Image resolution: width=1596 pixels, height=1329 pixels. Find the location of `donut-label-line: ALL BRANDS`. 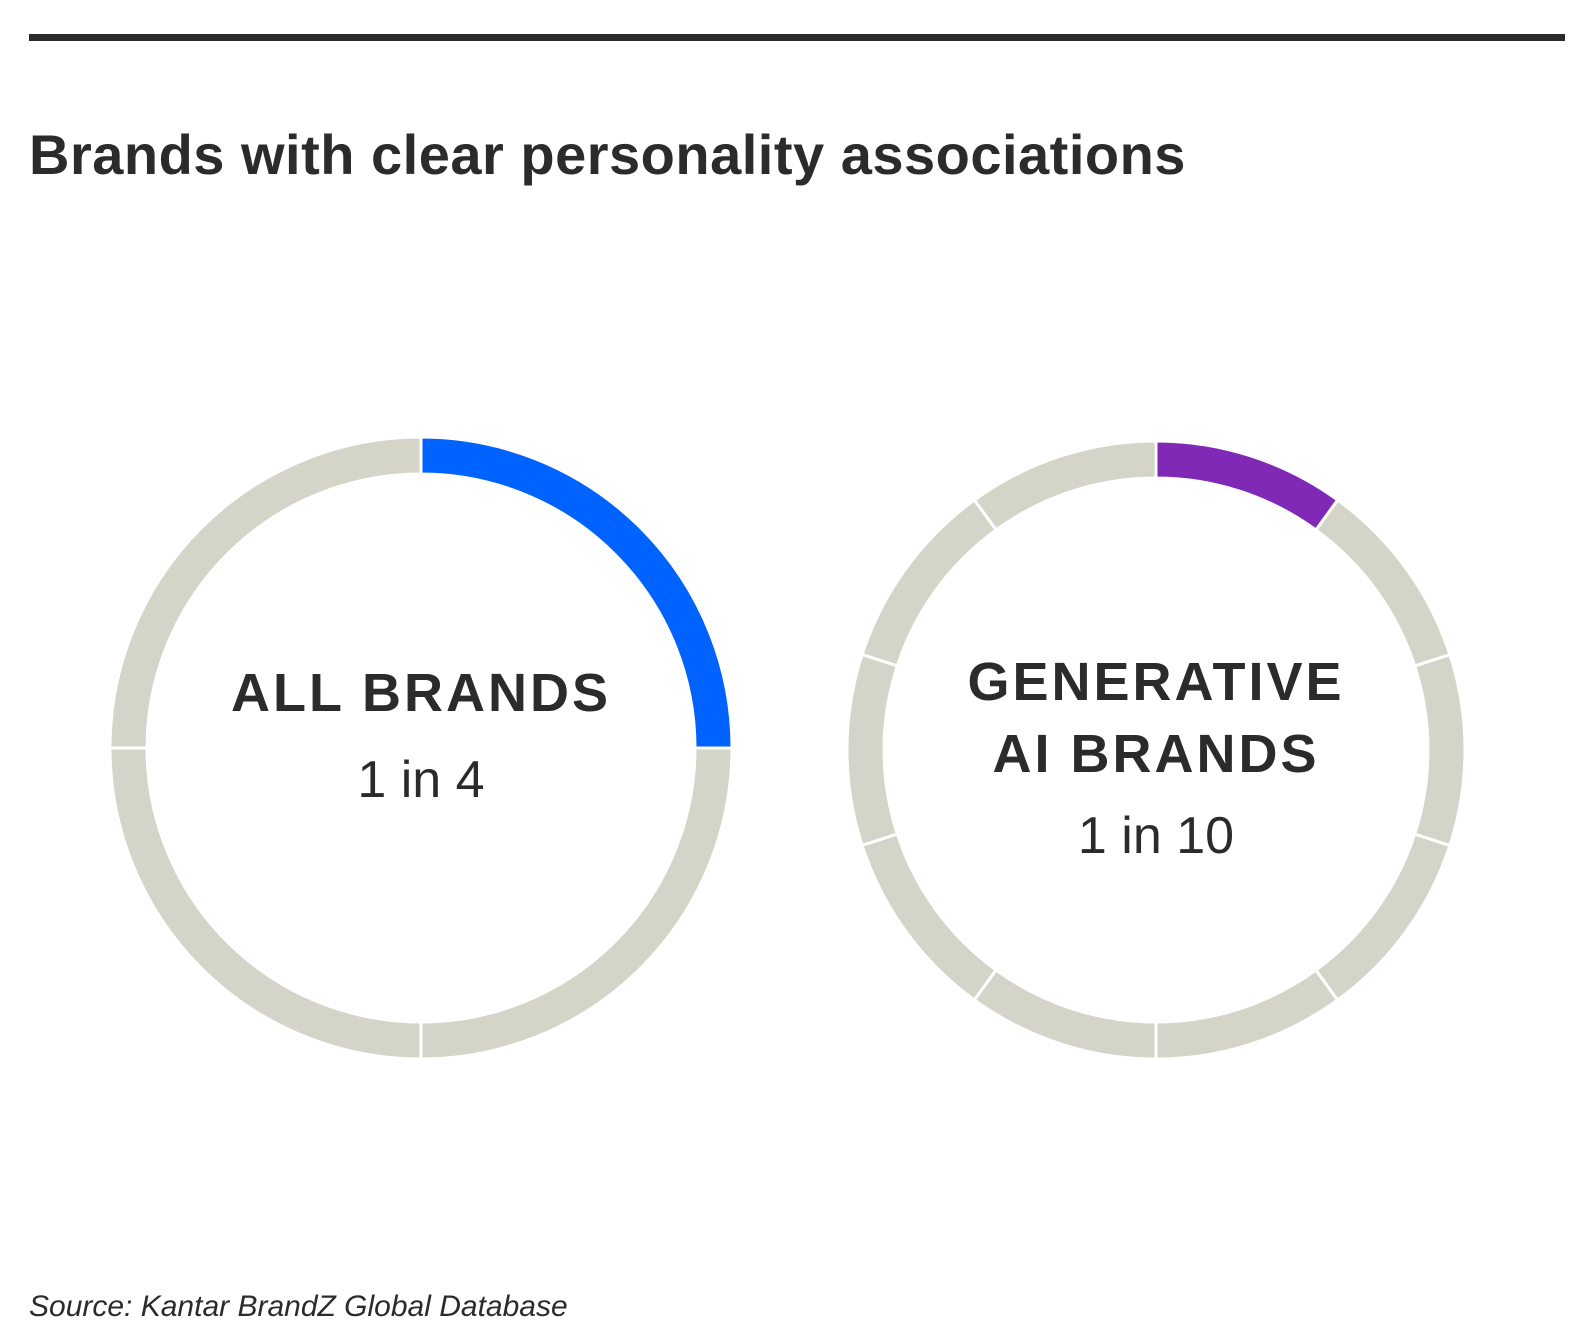

donut-label-line: ALL BRANDS is located at coordinates (421, 693).